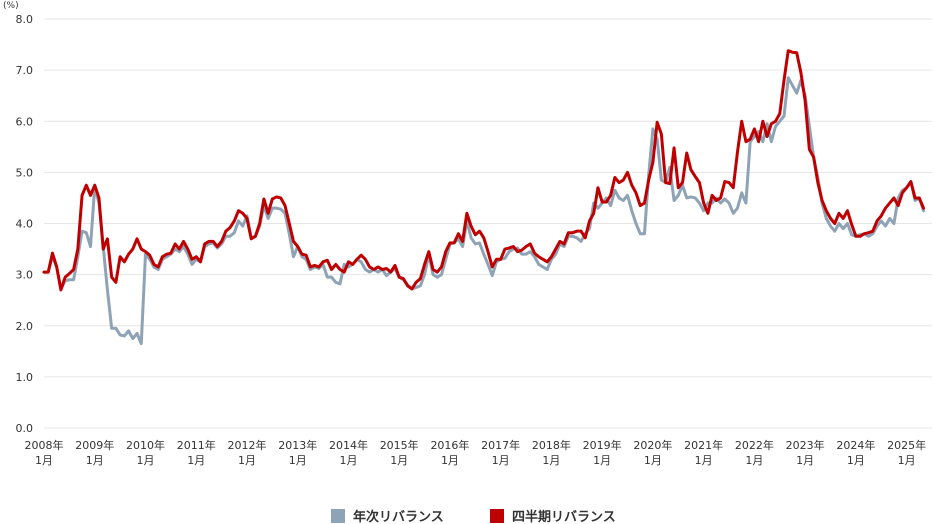  Describe the element at coordinates (25, 172) in the screenshot. I see `y-tick-label: 5.0` at that location.